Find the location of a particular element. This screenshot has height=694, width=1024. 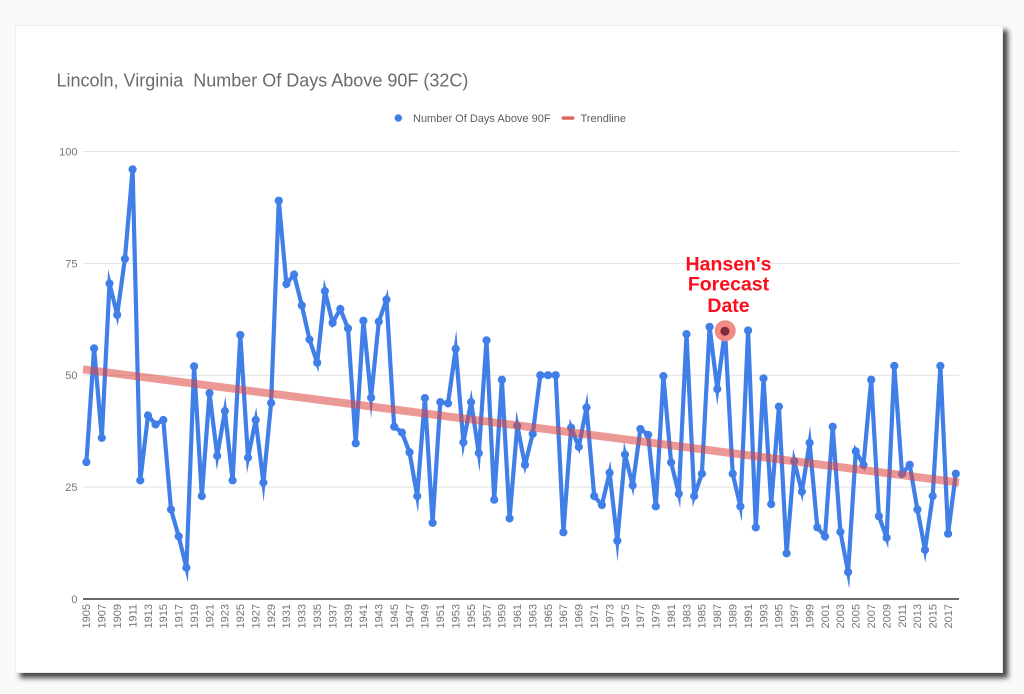

svg-text: 1969 is located at coordinates (580, 616).